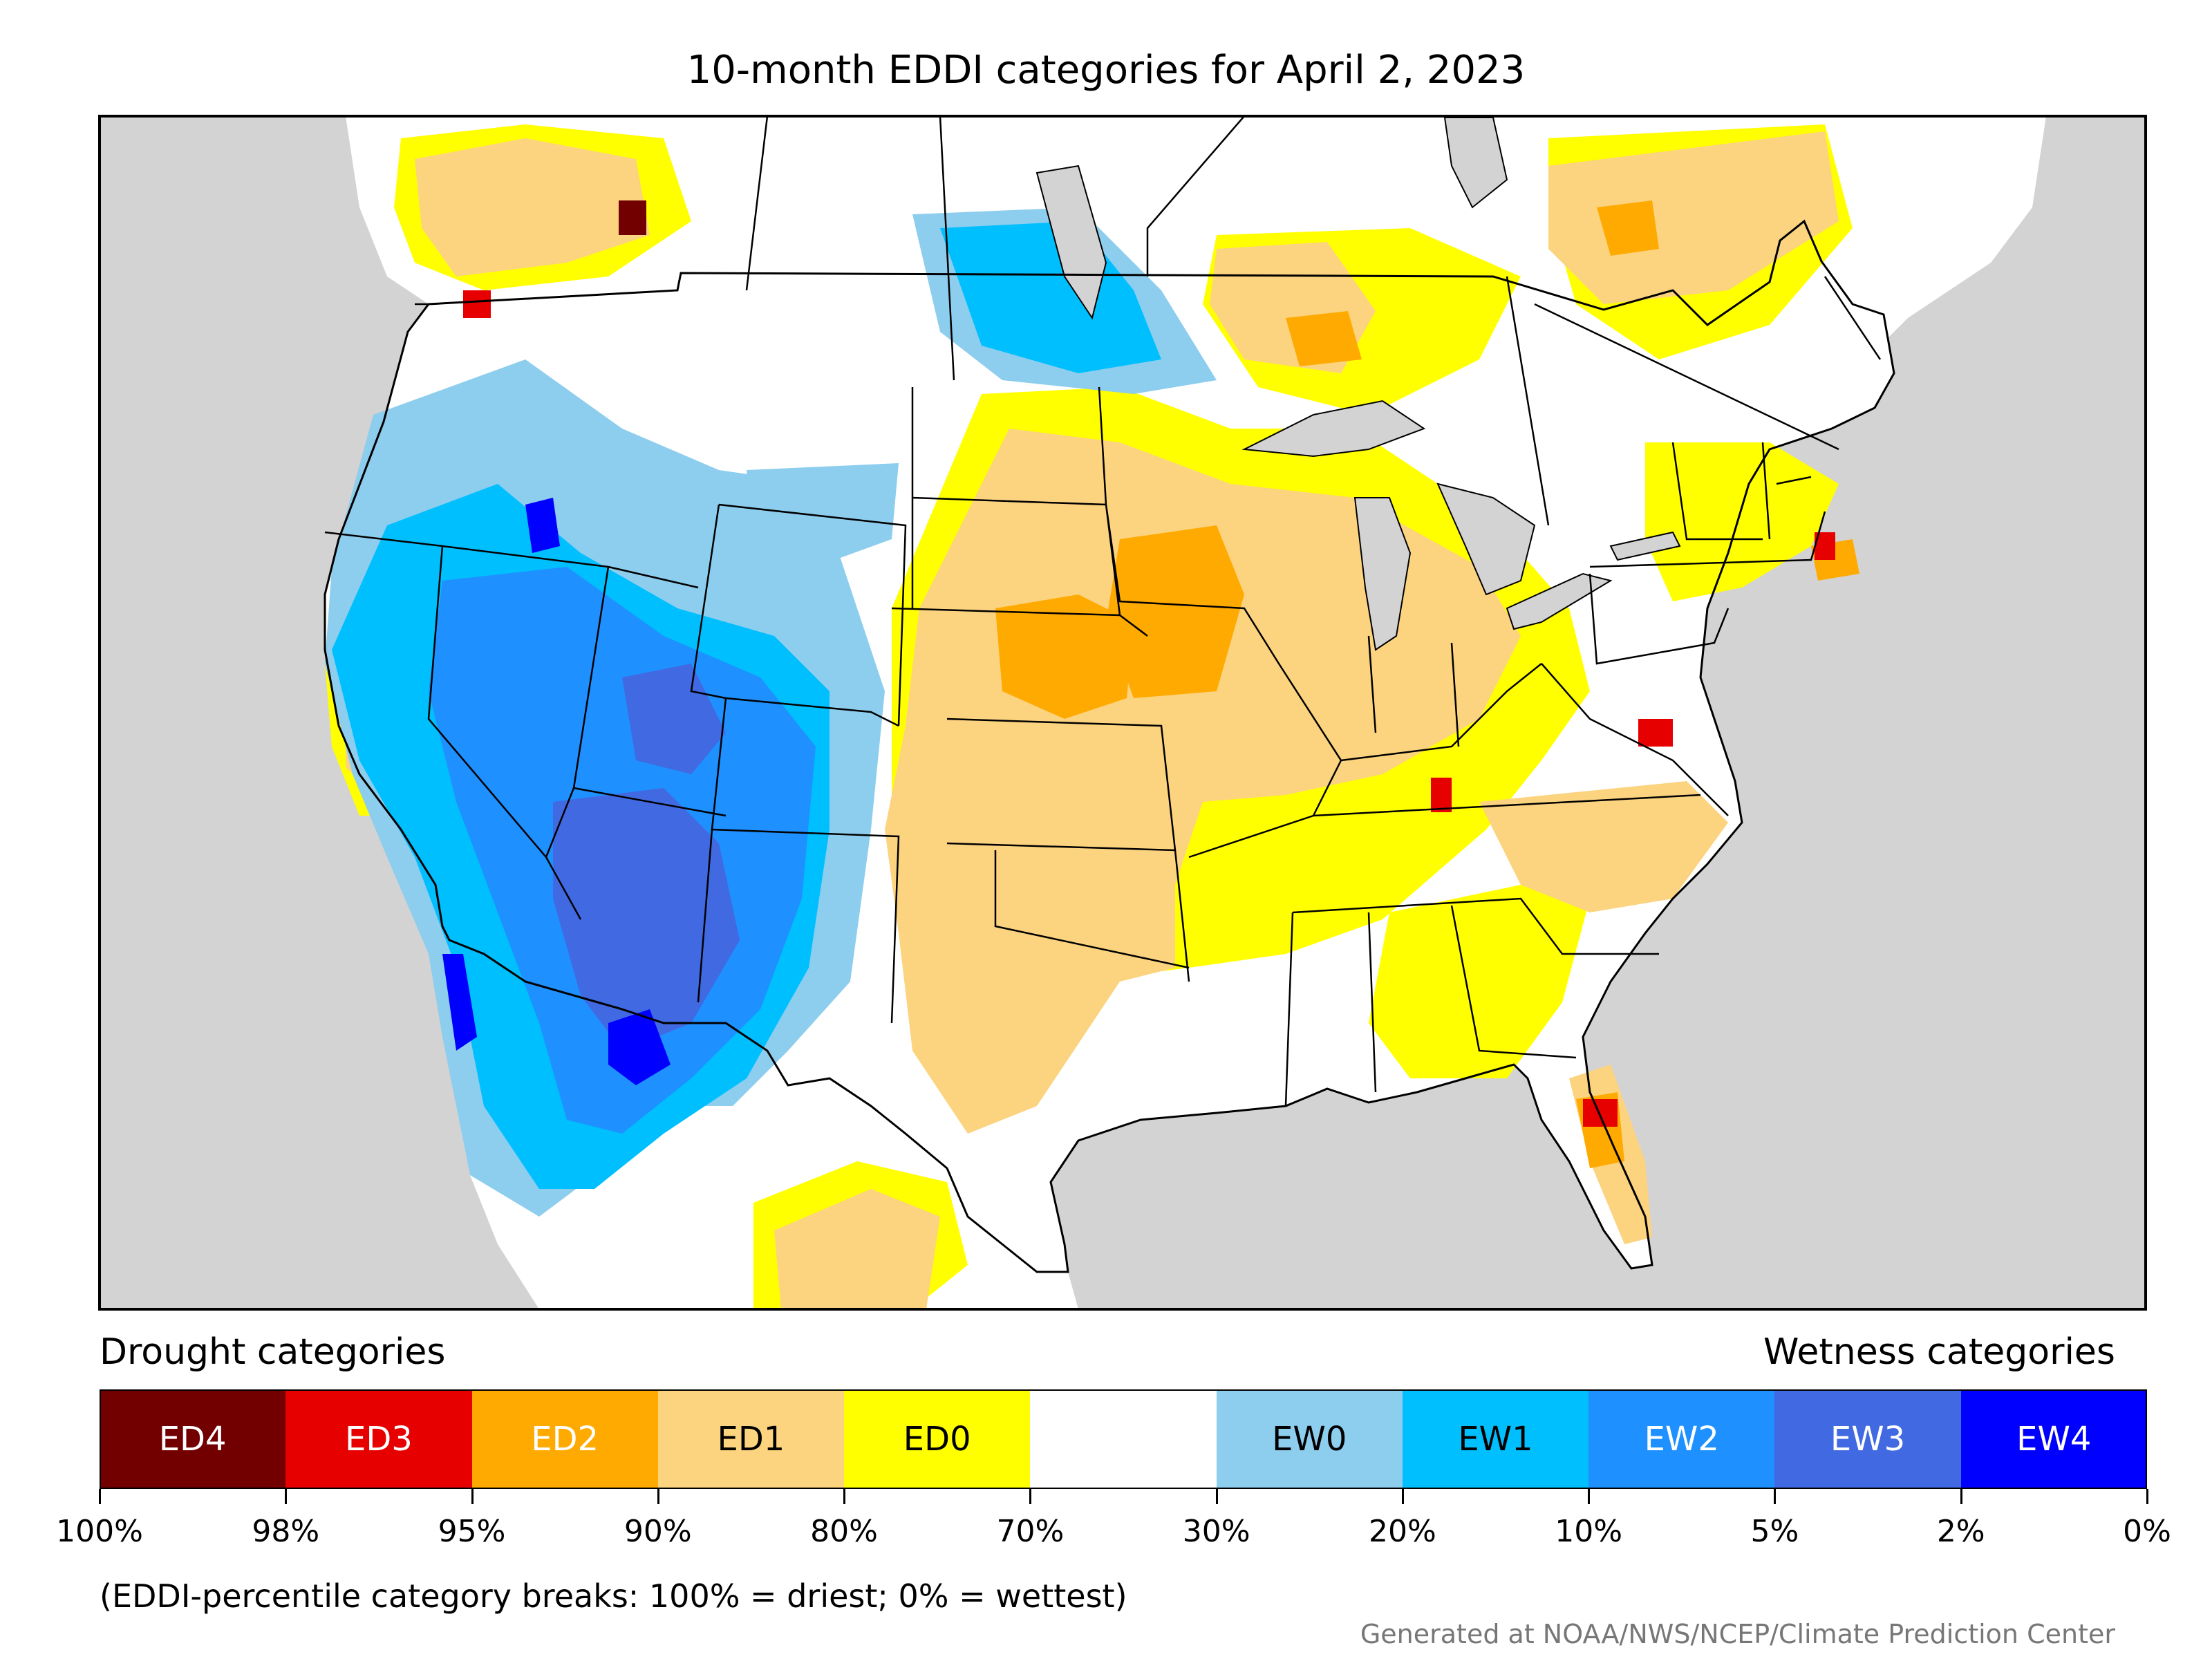  What do you see at coordinates (1600, 1113) in the screenshot?
I see `ed3-patch-florida` at bounding box center [1600, 1113].